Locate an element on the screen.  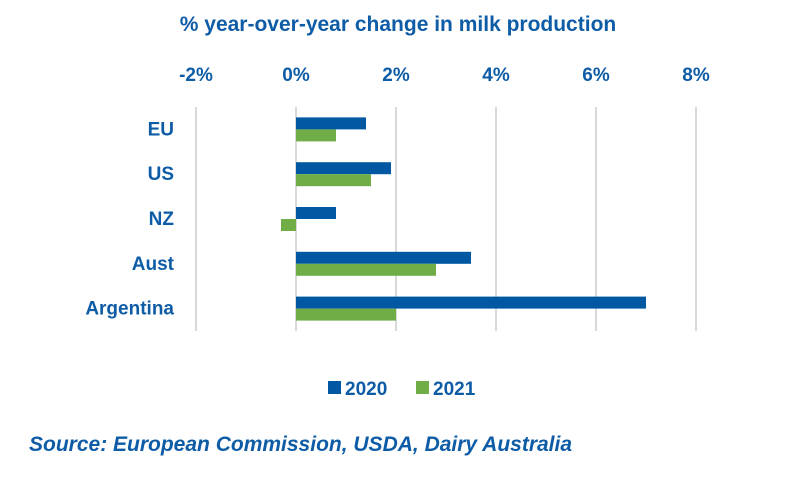
bar-2021-argentina is located at coordinates (346, 314).